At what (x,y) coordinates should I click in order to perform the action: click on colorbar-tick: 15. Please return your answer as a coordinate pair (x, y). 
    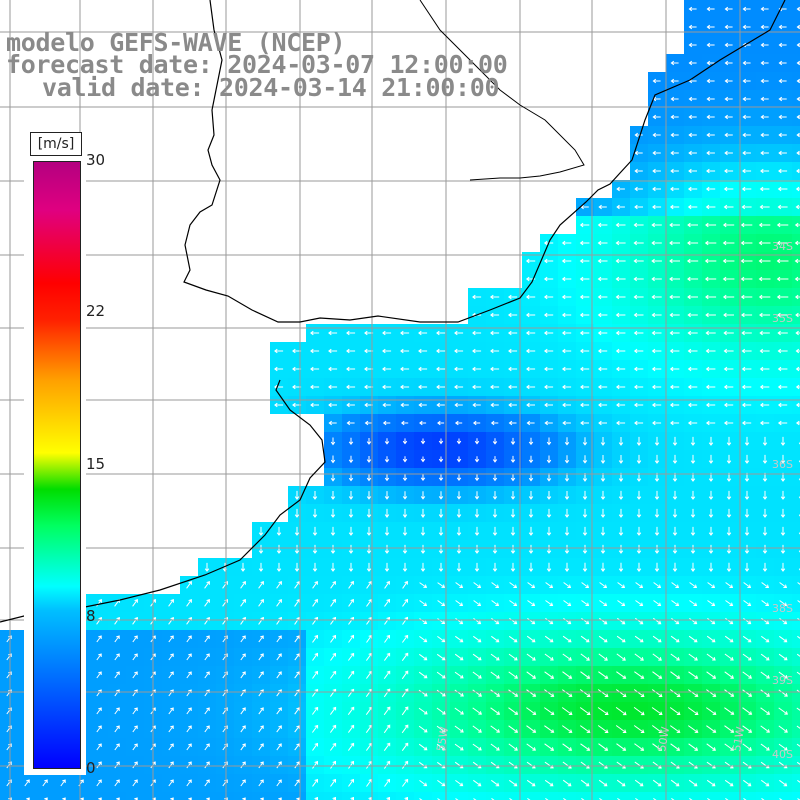
    Looking at the image, I should click on (96, 464).